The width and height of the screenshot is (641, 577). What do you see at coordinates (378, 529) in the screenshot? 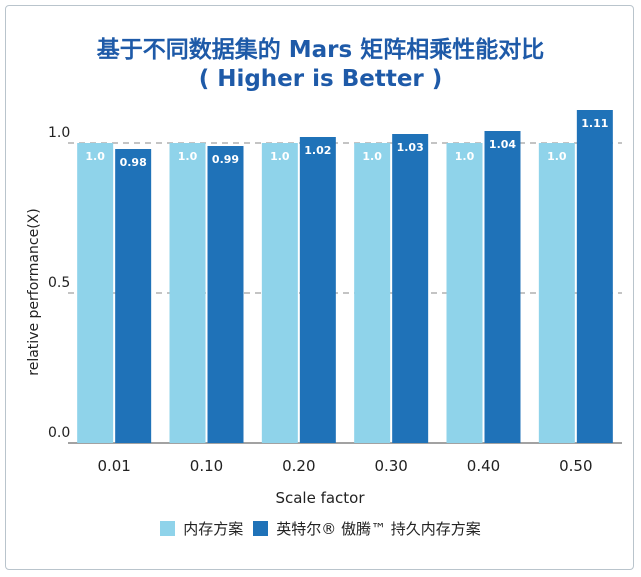
I see `legend-label-optane: 英特尔® 傲腾™ 持久内存方案` at bounding box center [378, 529].